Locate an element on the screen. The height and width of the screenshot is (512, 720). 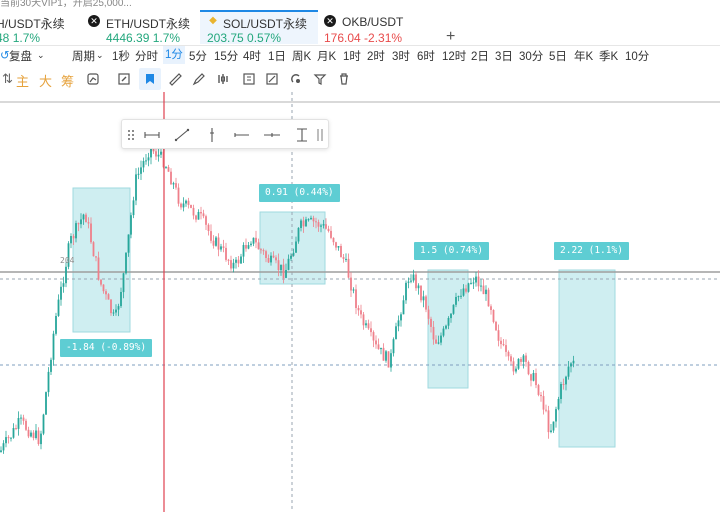
tab-btc: H/USDT永续 48 1.7% is located at coordinates (38, 29).